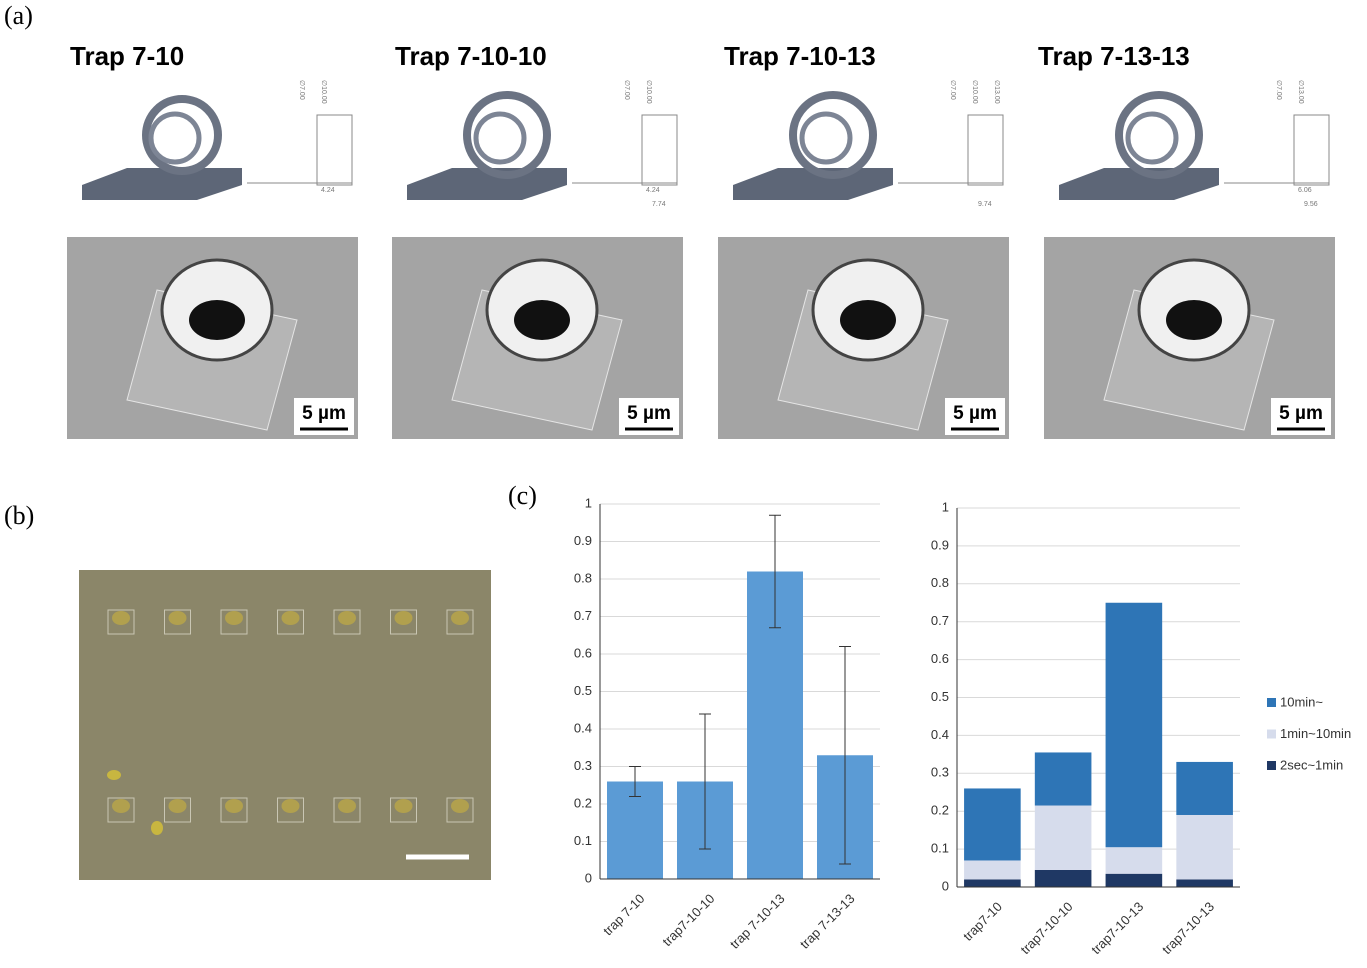 This screenshot has height=968, width=1367. What do you see at coordinates (18, 15) in the screenshot?
I see `panel-label: (a)` at bounding box center [18, 15].